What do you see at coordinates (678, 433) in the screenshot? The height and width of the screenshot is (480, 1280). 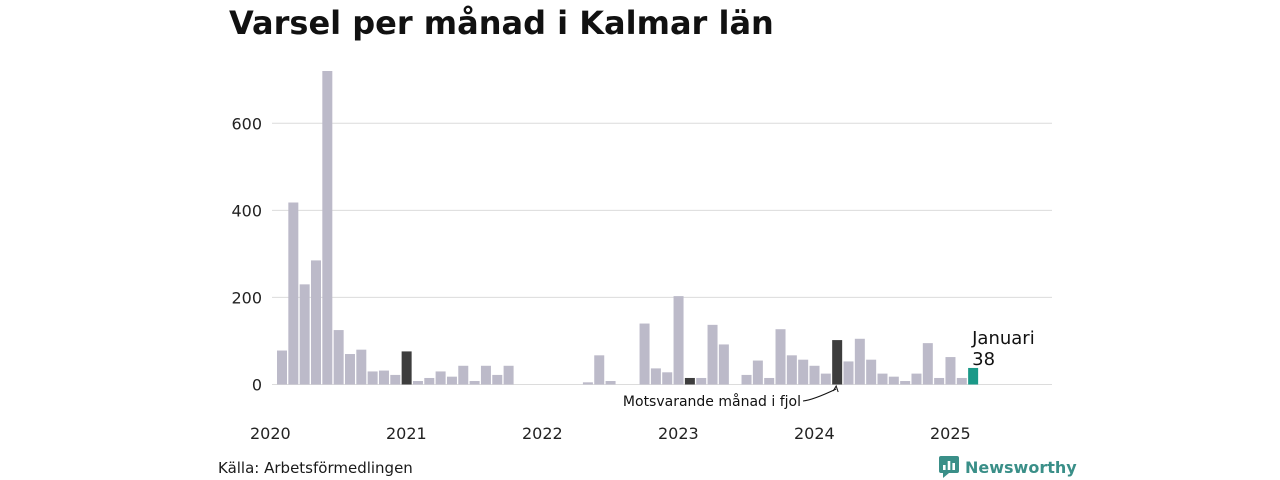 I see `x-tick-label: 2023` at bounding box center [678, 433].